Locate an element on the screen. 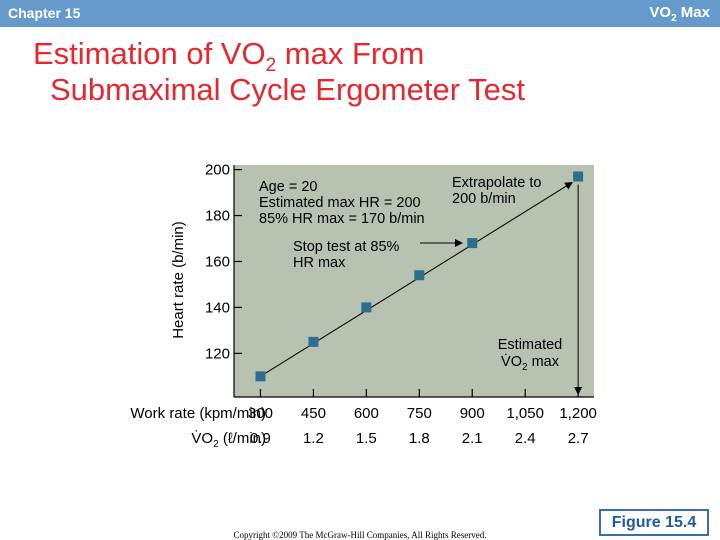 The height and width of the screenshot is (540, 720). info-annotation: Age = 20 is located at coordinates (288, 187).